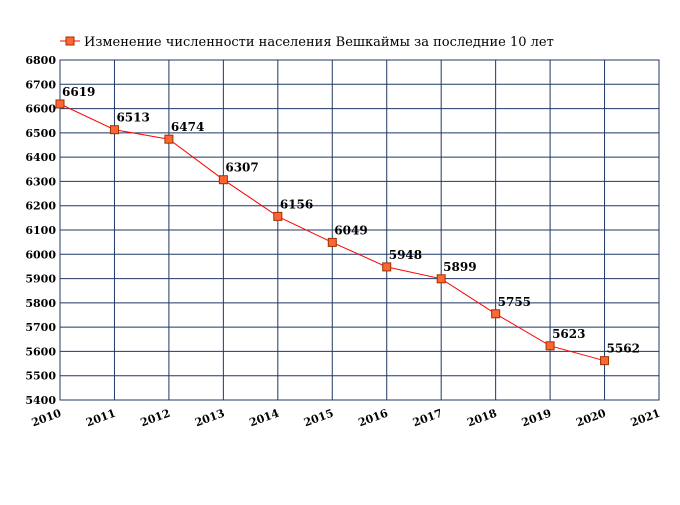 The height and width of the screenshot is (505, 680). I want to click on x-tick-label: 2014, so click(265, 417).